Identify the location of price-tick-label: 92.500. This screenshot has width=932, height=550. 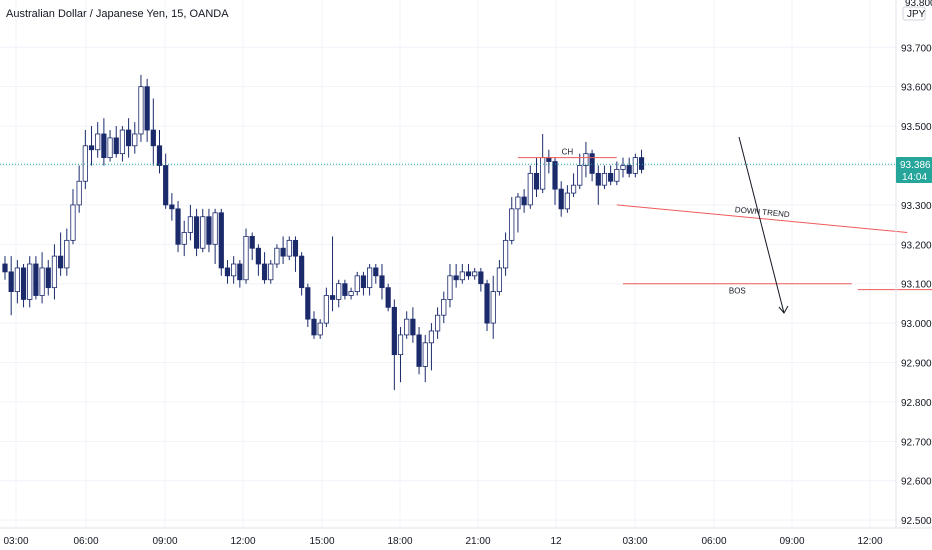
(916, 521).